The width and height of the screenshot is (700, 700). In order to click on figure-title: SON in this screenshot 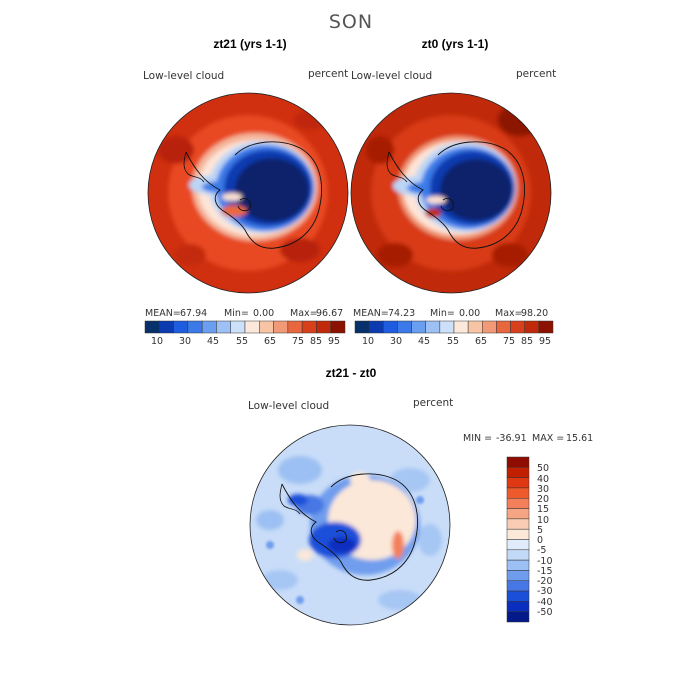, I will do `click(351, 22)`.